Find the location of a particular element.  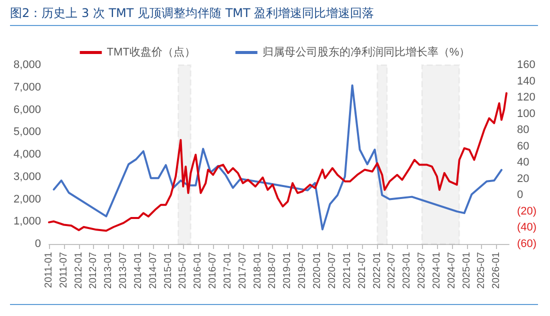

x-tick-label: 2026-01 is located at coordinates (496, 270).